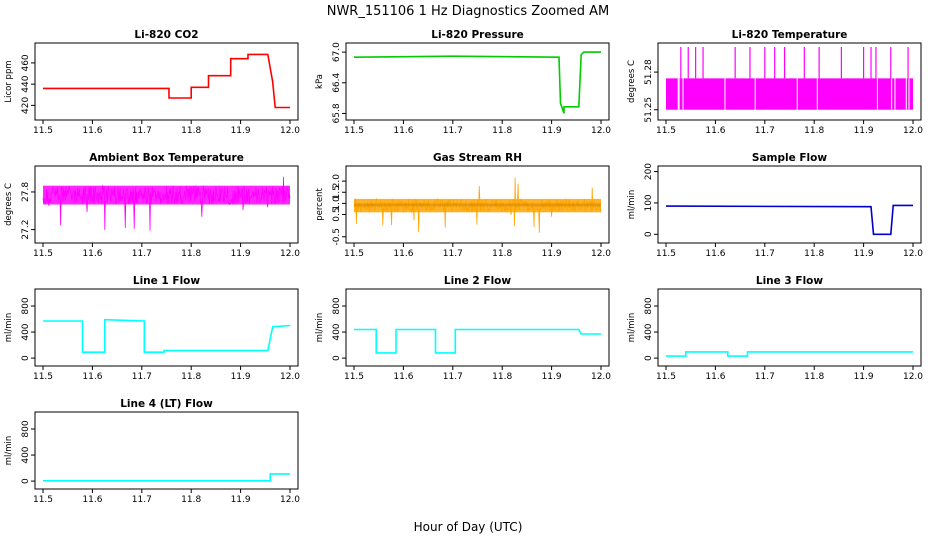 The height and width of the screenshot is (540, 936). I want to click on y-tick-label: 0, so click(26, 358).